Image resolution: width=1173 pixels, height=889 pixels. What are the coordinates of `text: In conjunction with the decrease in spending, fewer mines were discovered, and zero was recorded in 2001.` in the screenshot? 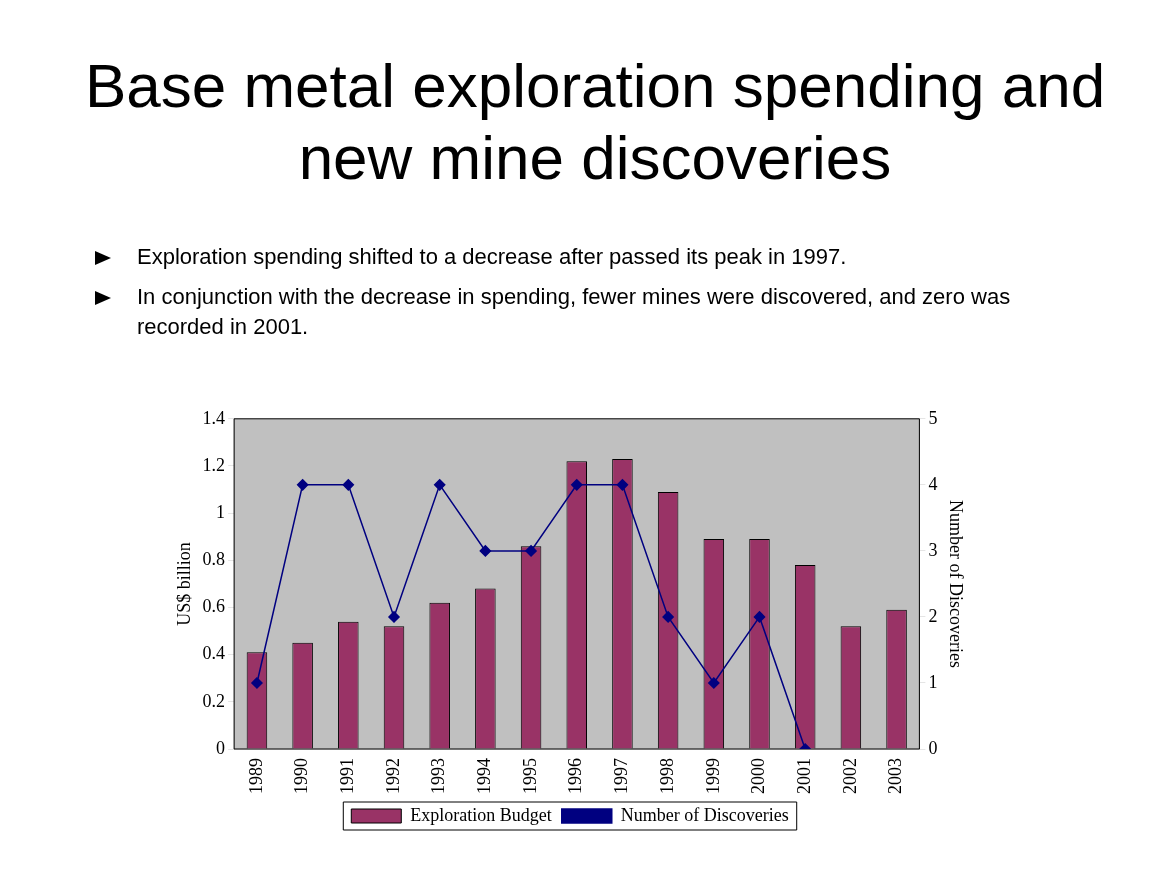 It's located at (574, 312).